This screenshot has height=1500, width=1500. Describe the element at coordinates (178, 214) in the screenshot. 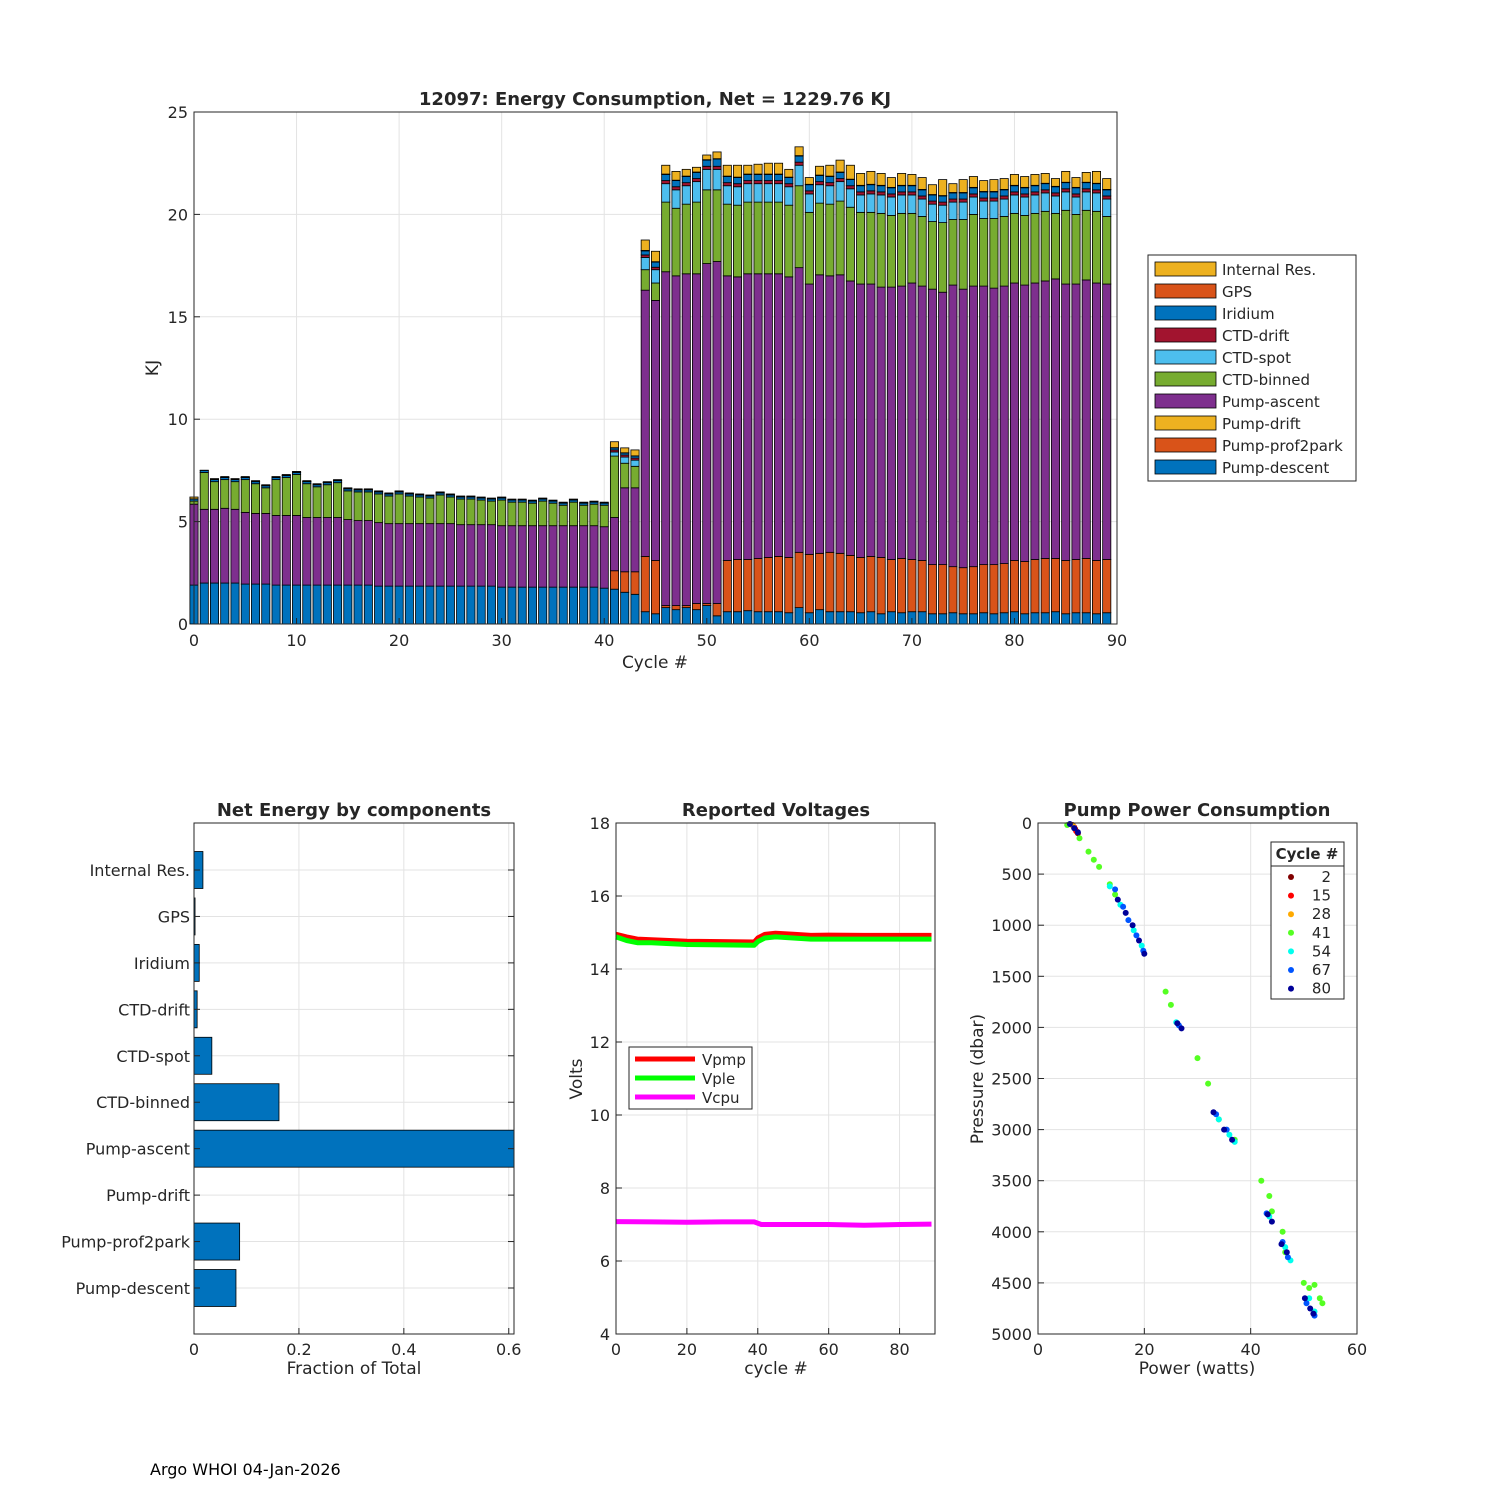

I see `energy-ytick-label: 20` at that location.